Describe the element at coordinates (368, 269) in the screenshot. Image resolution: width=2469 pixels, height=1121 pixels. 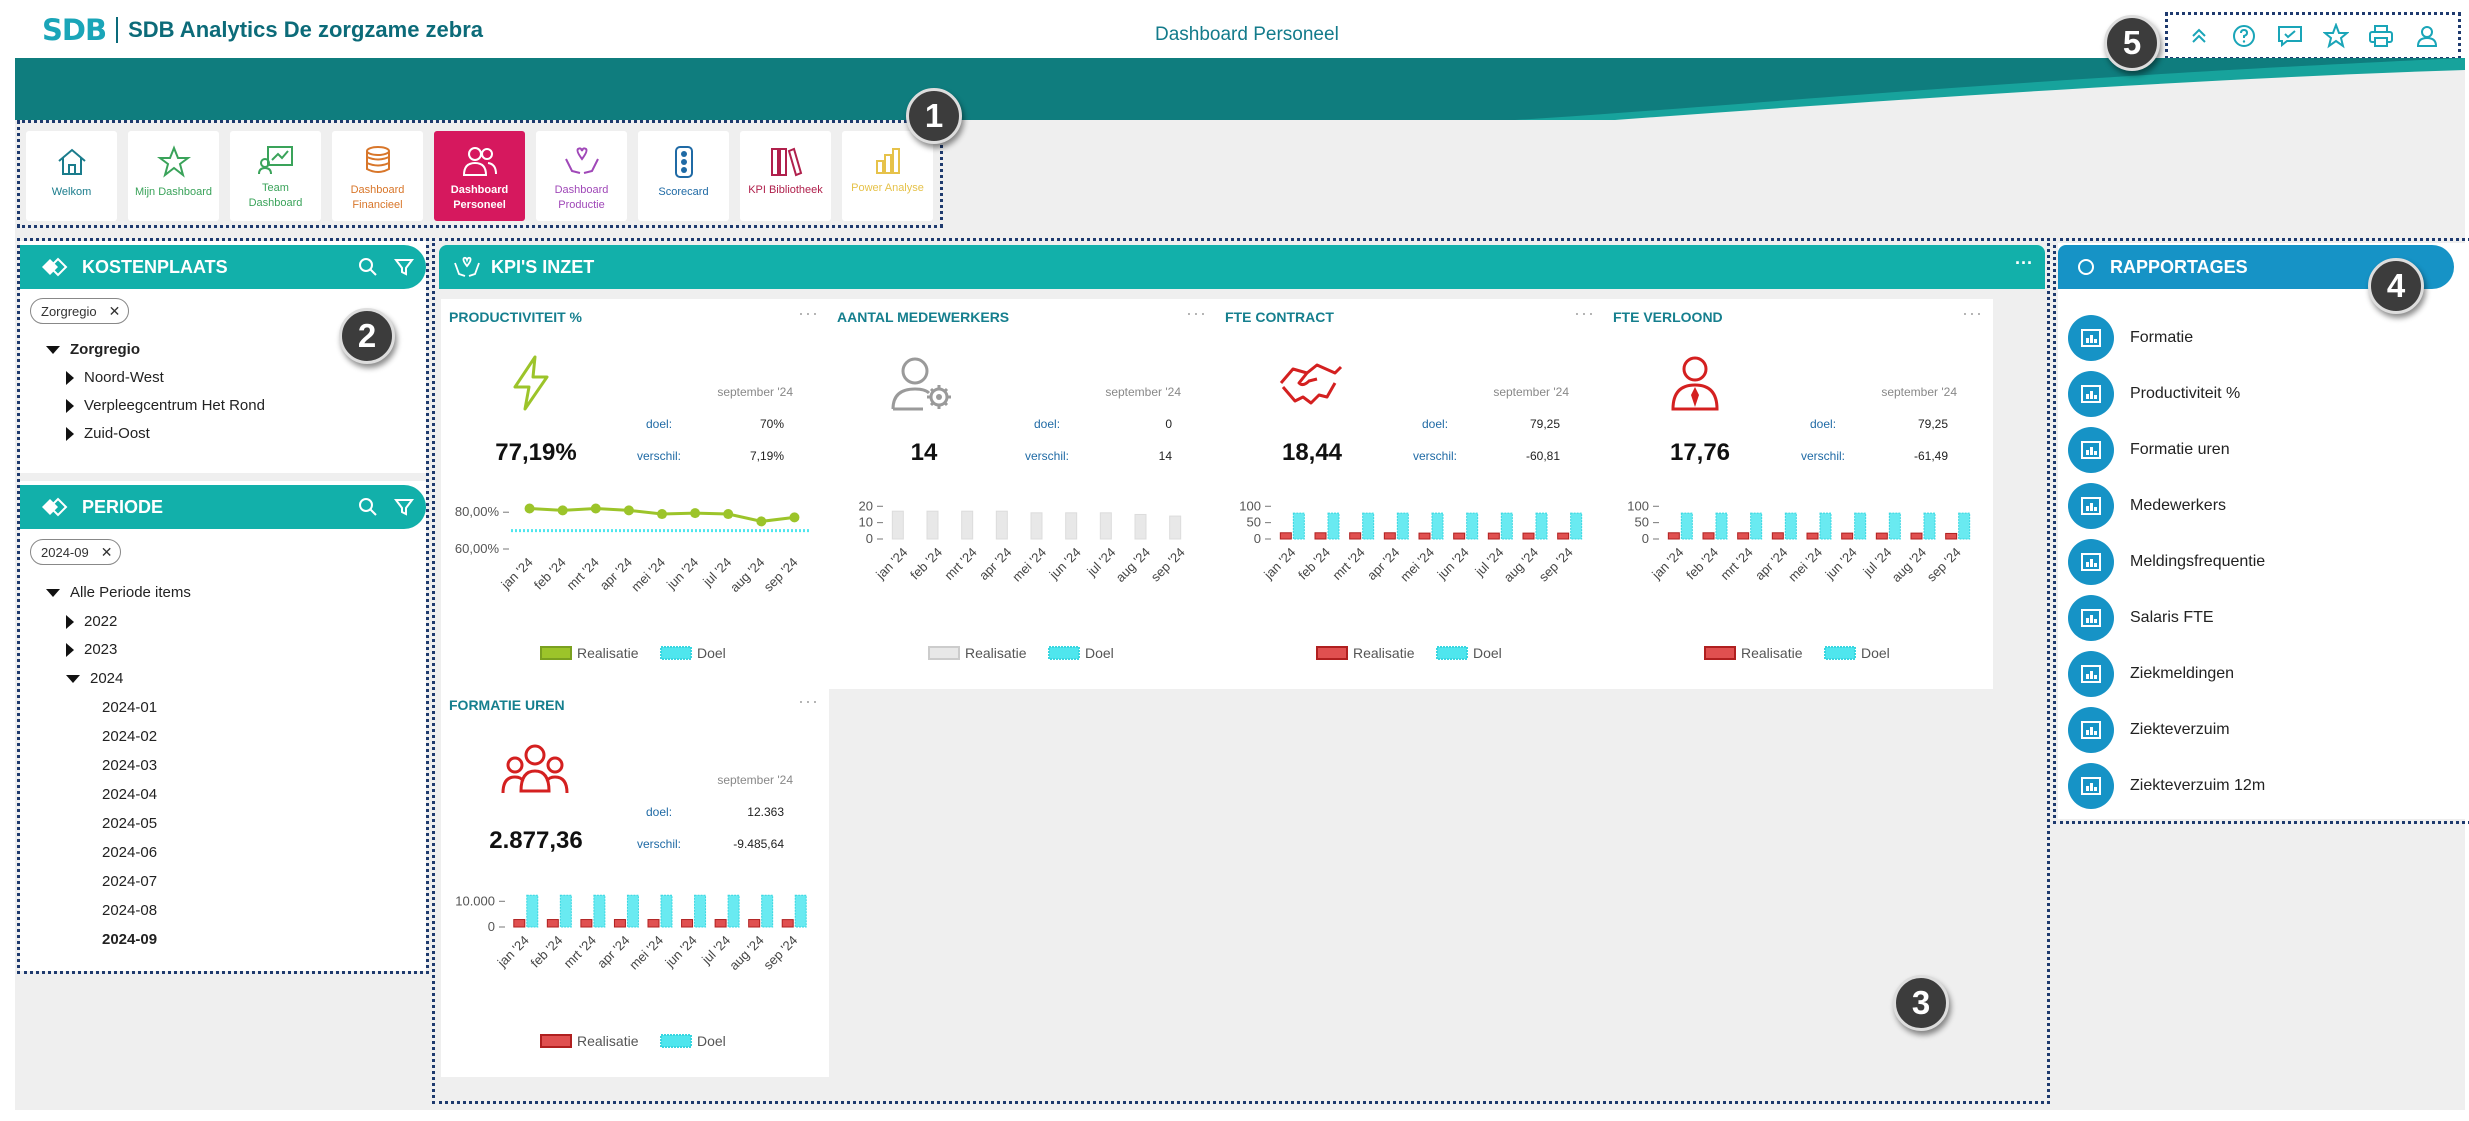
I see `search-icon` at that location.